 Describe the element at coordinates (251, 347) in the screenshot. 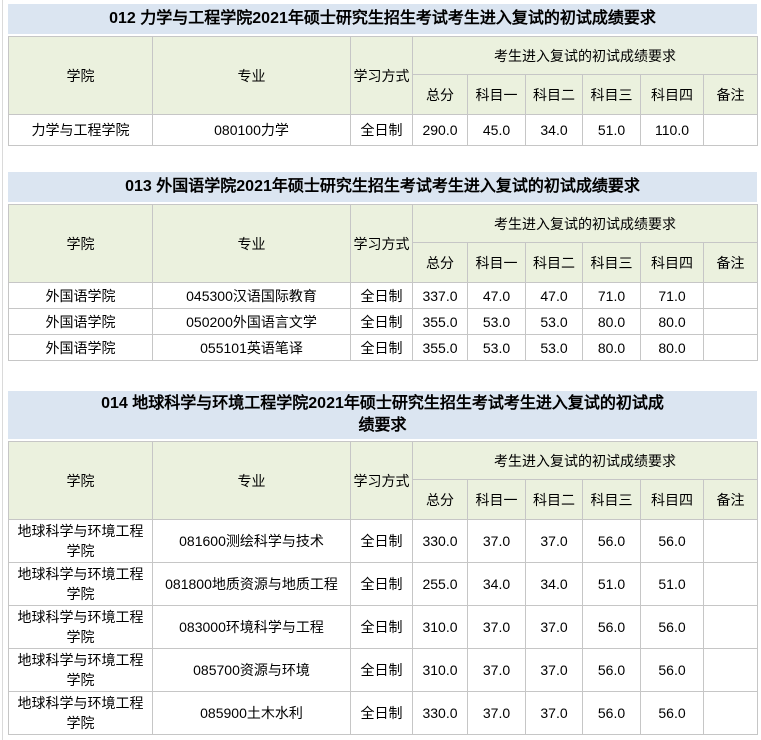

I see `cell-major: 055101英语笔译` at that location.